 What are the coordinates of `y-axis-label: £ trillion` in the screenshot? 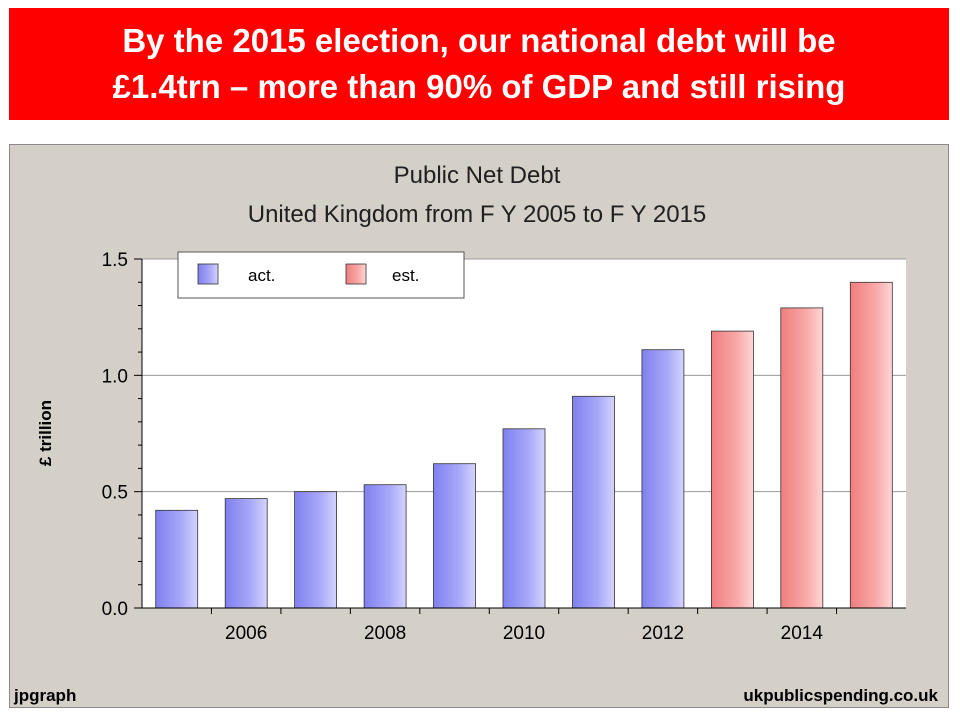 It's located at (45, 433).